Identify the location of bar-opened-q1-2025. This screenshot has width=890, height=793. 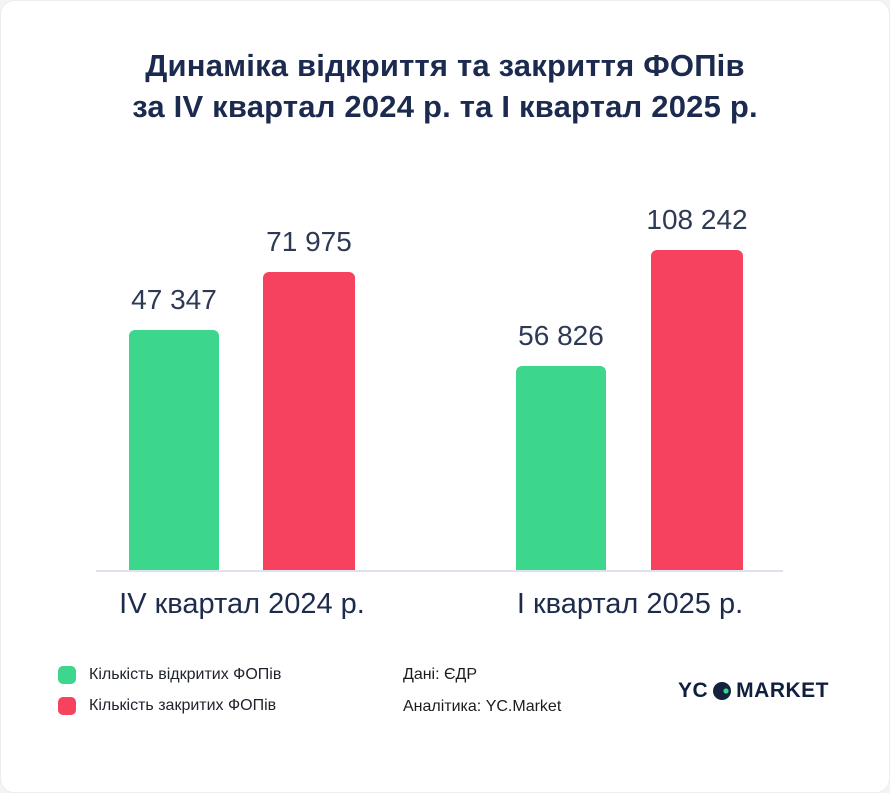
(561, 467).